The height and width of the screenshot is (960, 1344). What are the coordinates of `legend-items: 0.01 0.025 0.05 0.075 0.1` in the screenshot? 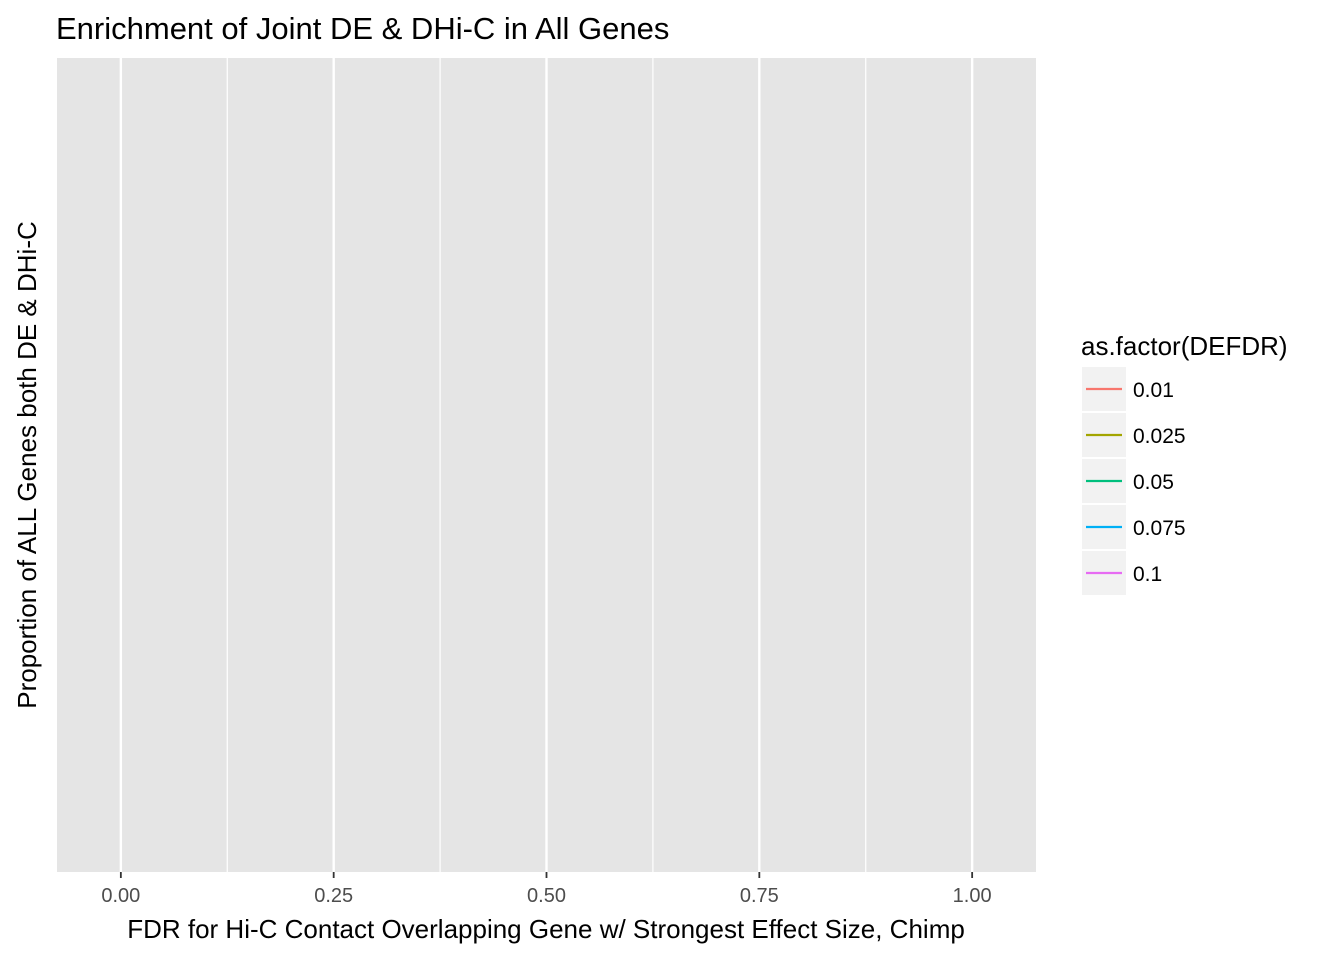 It's located at (1134, 481).